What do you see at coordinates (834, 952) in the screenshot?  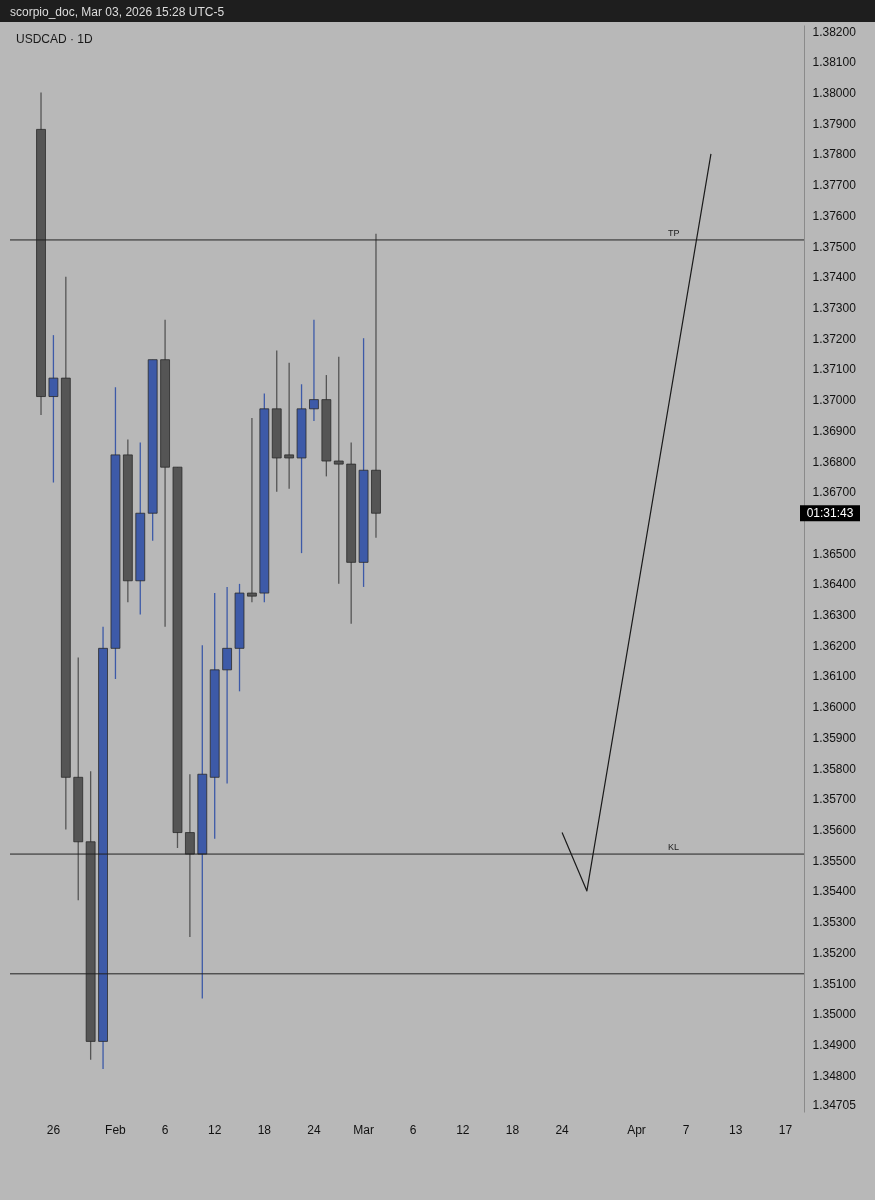 I see `y-tick-label: 1.35200` at bounding box center [834, 952].